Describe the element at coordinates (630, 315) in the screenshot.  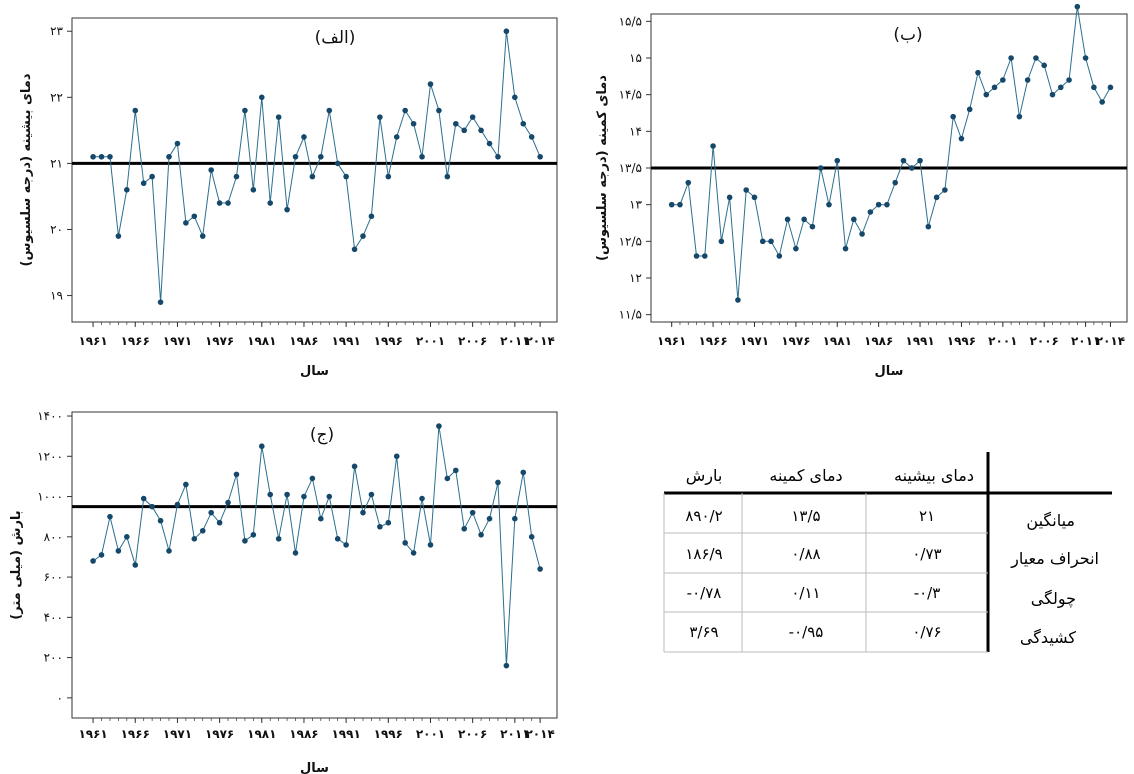
I see `y-tick-label: ۱۱/۵` at that location.